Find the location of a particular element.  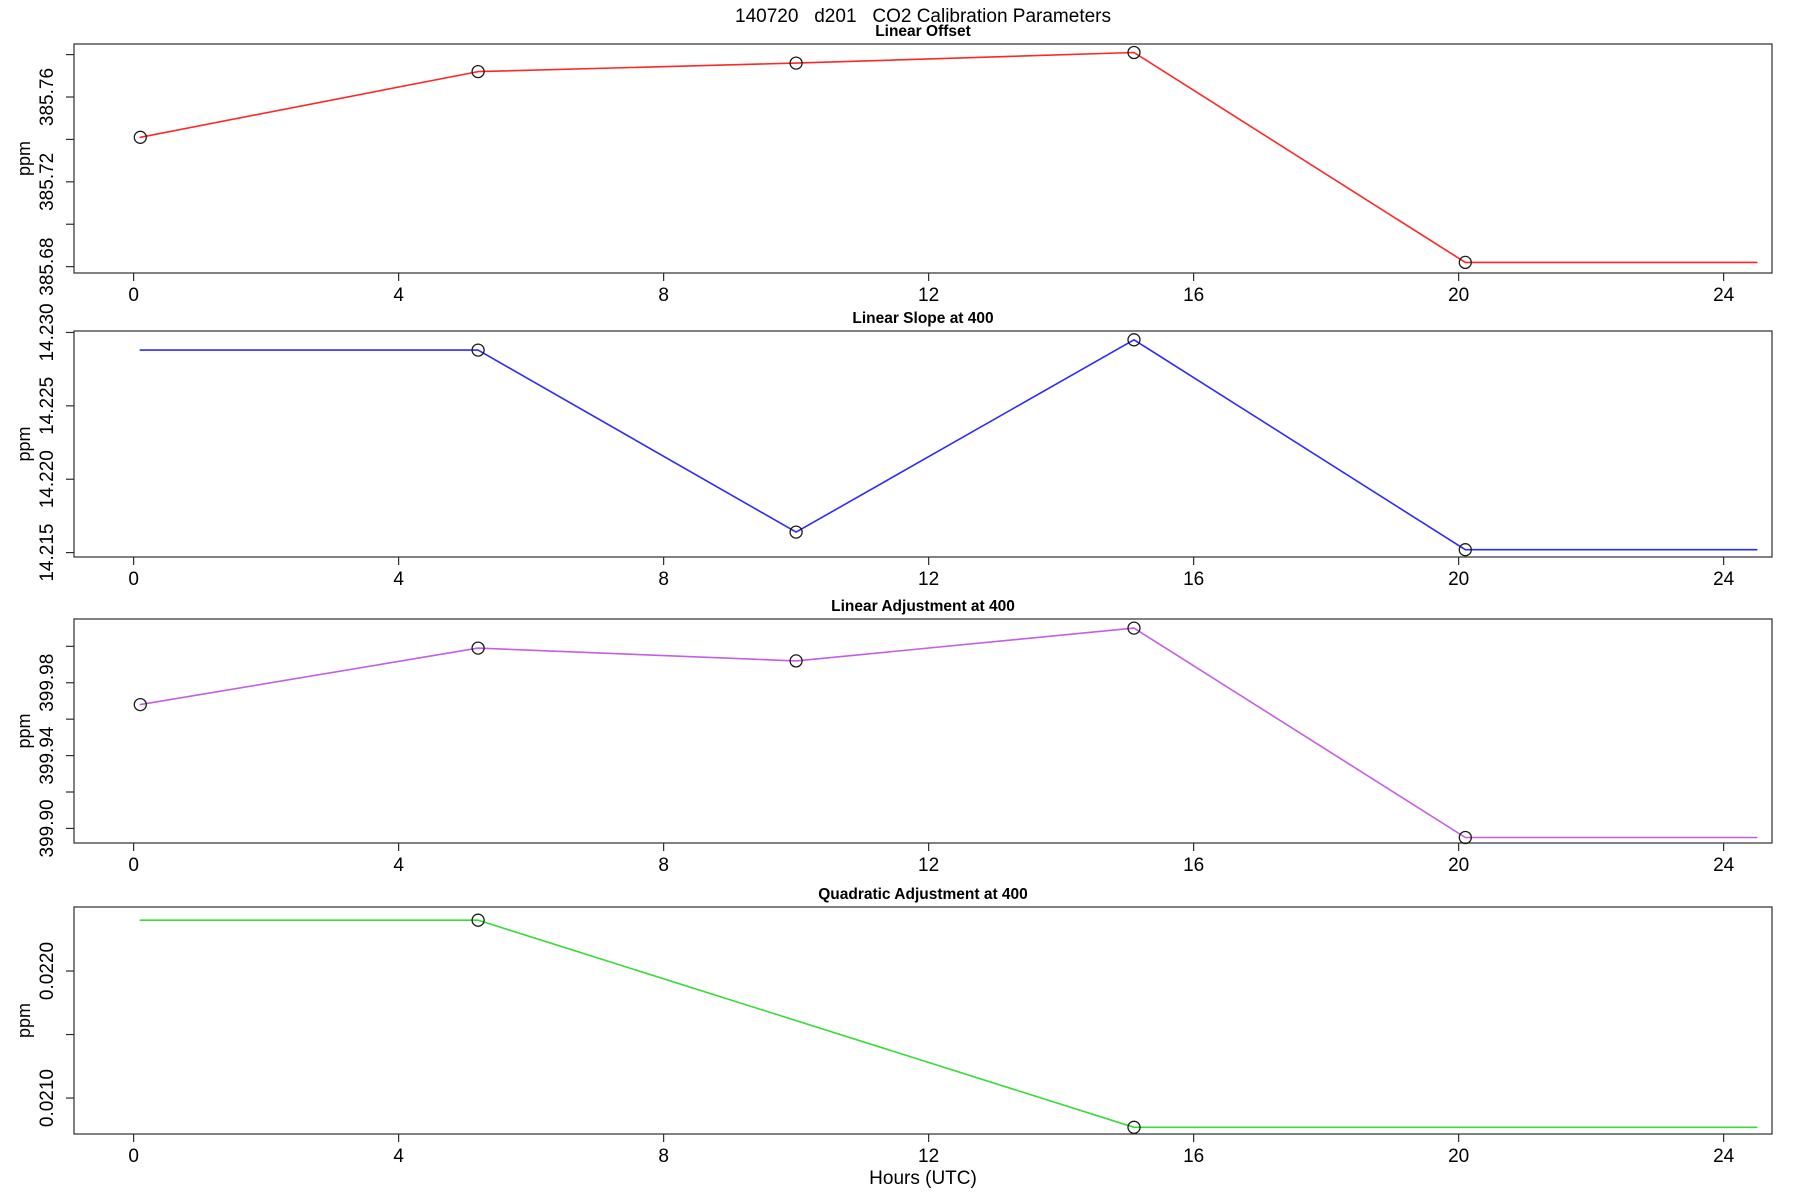

panel-title: Quadratic Adjustment at 400 is located at coordinates (923, 894).